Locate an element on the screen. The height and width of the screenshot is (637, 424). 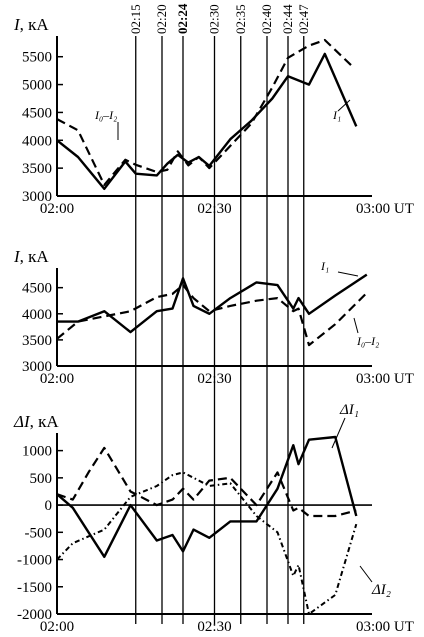
label-top-i1: I₁ is located at coordinates (336, 115).